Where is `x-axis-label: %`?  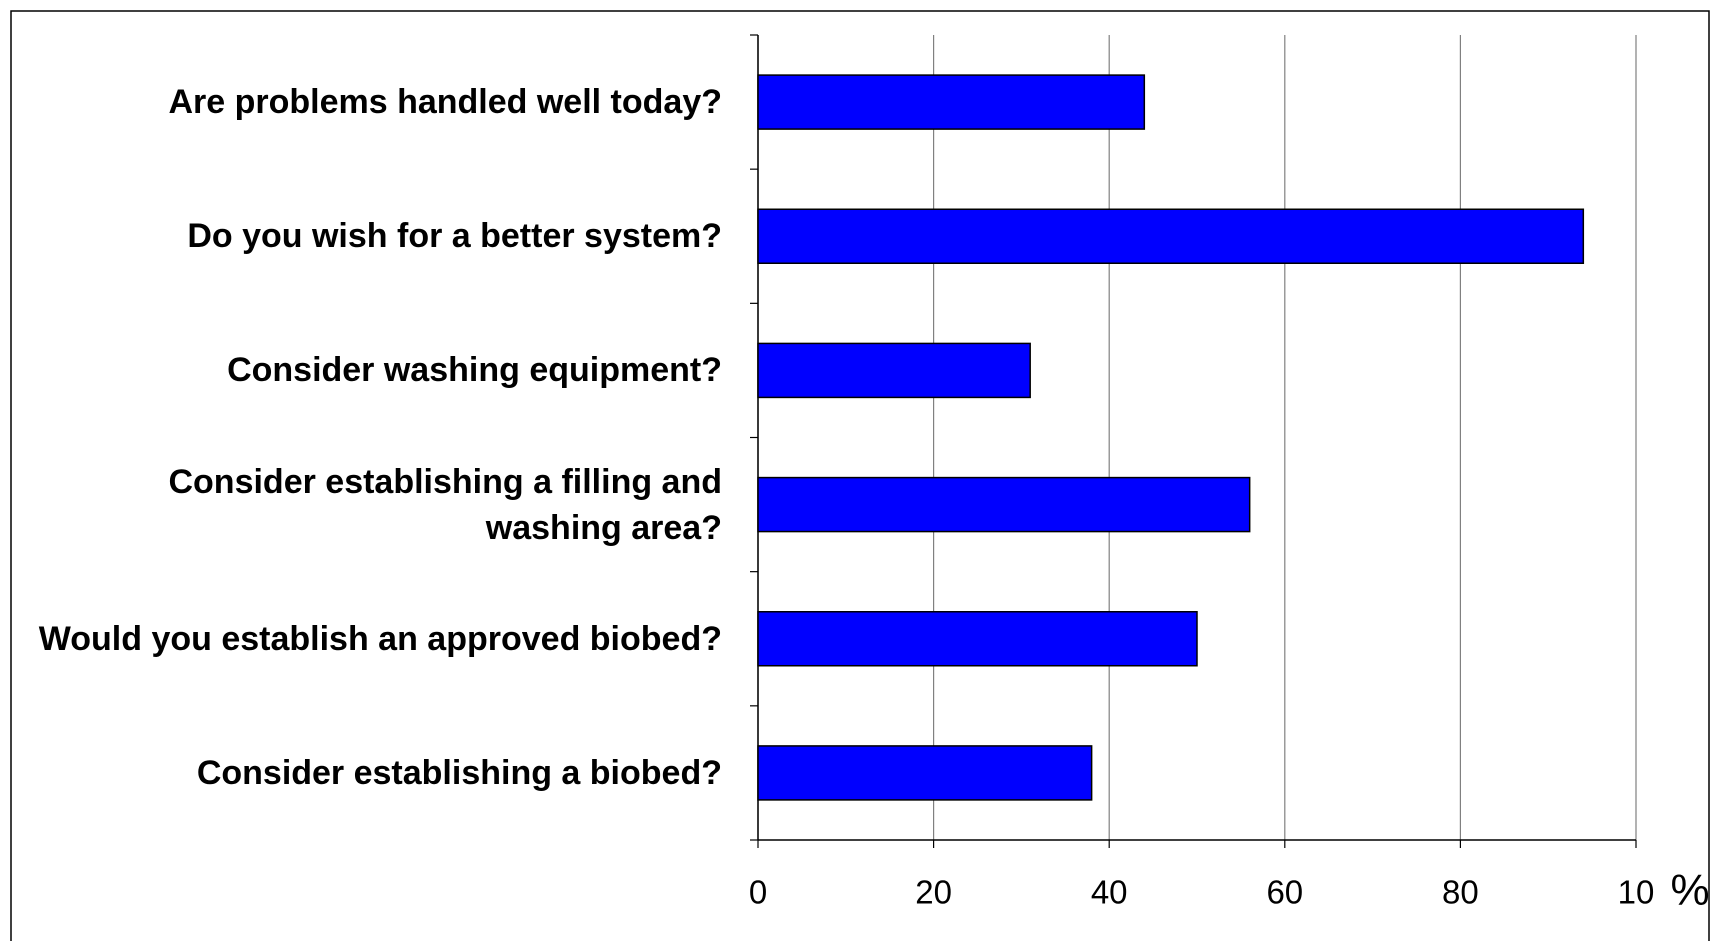
x-axis-label: % is located at coordinates (1689, 890).